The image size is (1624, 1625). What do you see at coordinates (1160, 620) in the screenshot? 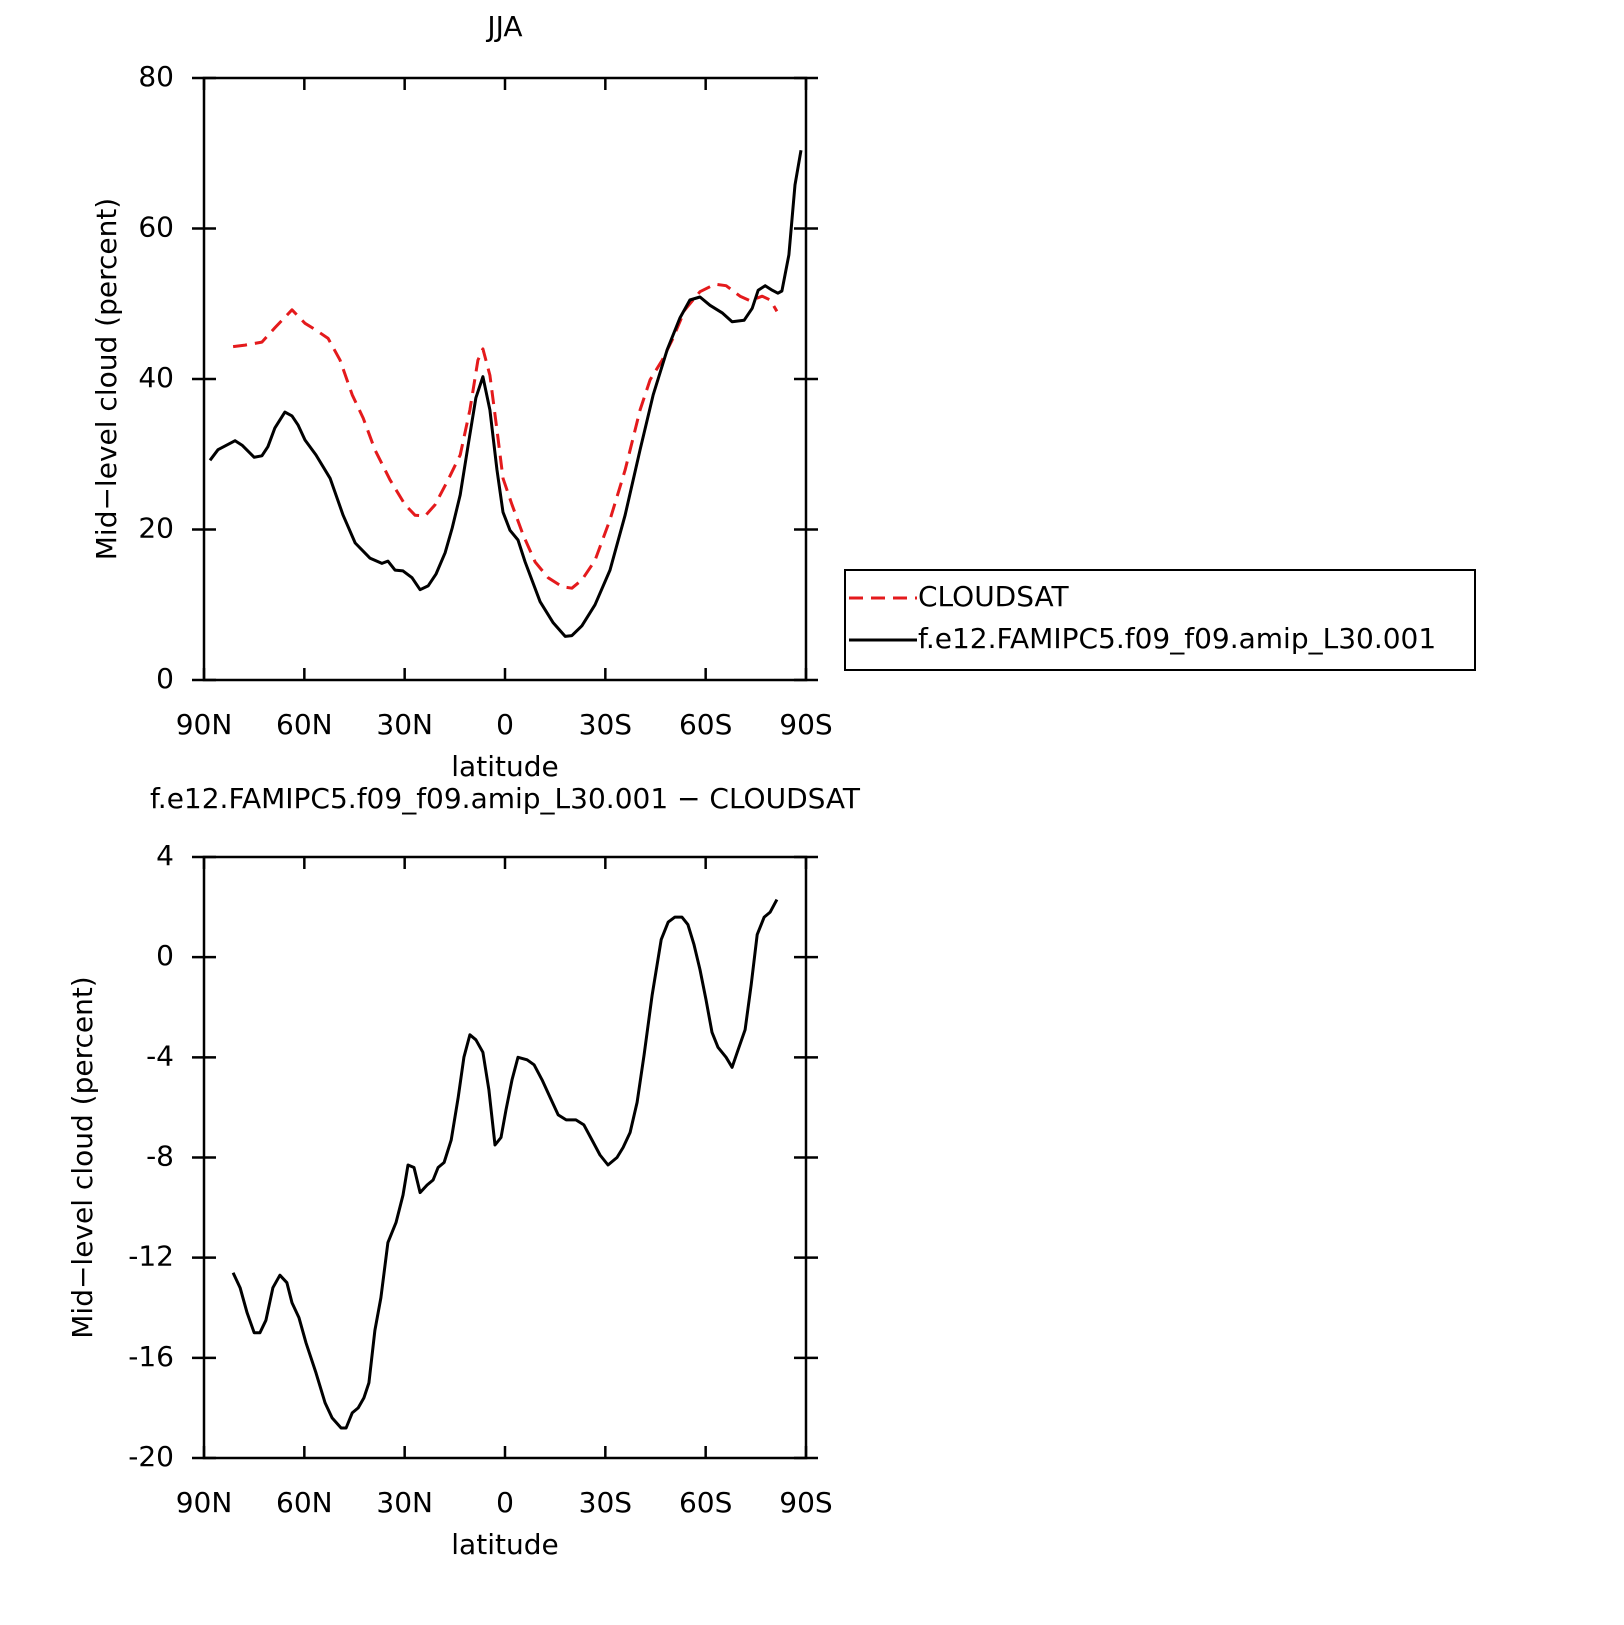
I see `legend-box` at bounding box center [1160, 620].